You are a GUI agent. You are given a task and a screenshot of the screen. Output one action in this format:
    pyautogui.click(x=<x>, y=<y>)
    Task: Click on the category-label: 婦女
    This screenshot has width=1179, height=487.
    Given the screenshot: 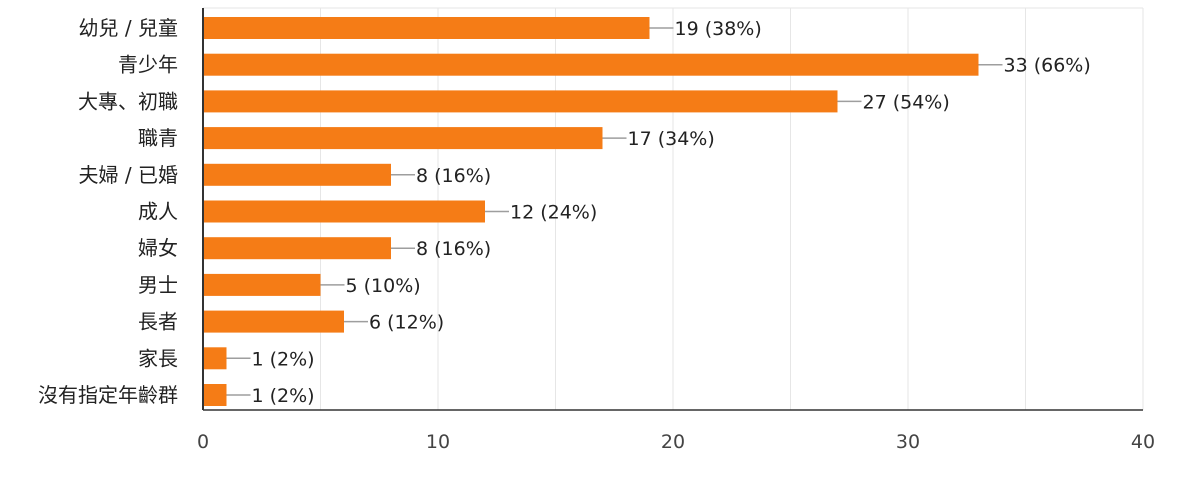 What is the action you would take?
    pyautogui.click(x=158, y=248)
    